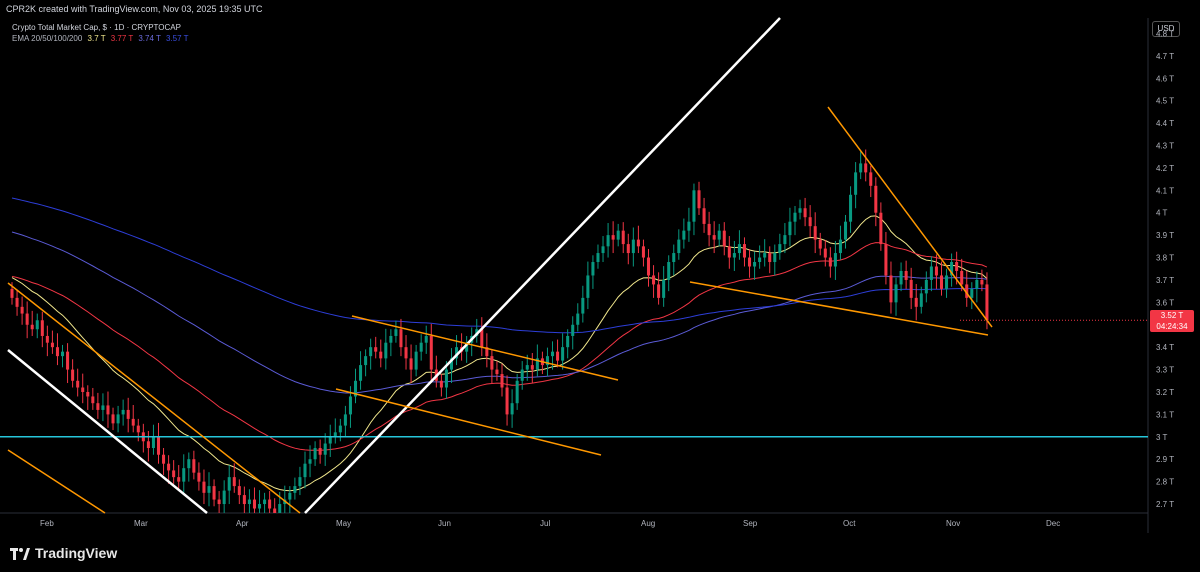 The height and width of the screenshot is (572, 1200). I want to click on descending-channel-bottom, so click(56, 481).